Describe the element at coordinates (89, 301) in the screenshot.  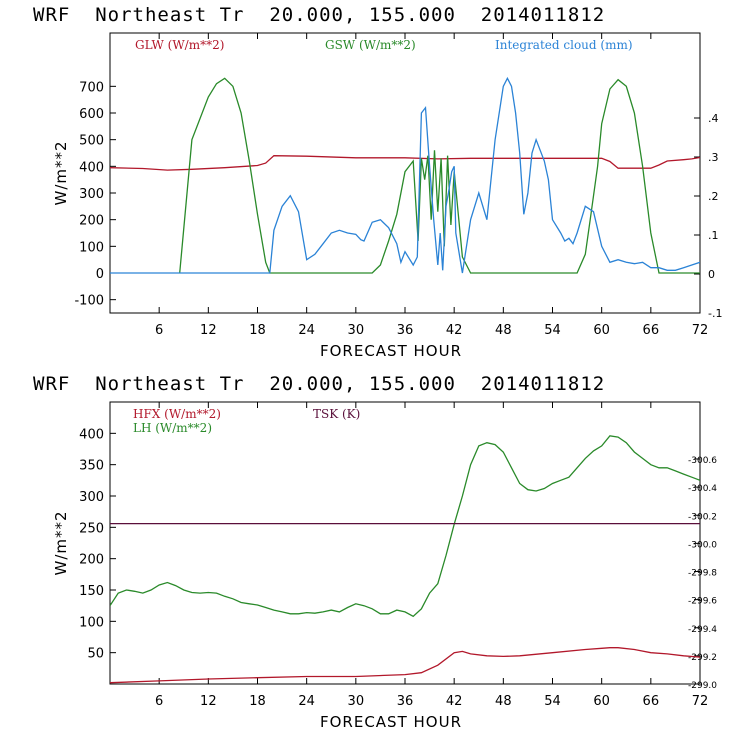
I see `y-tick-label: -100` at that location.